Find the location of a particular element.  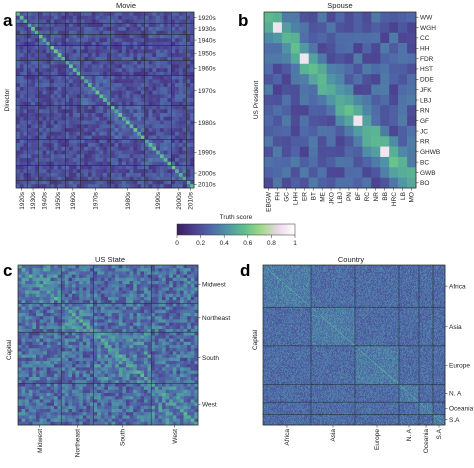

col-label: LB is located at coordinates (403, 196).